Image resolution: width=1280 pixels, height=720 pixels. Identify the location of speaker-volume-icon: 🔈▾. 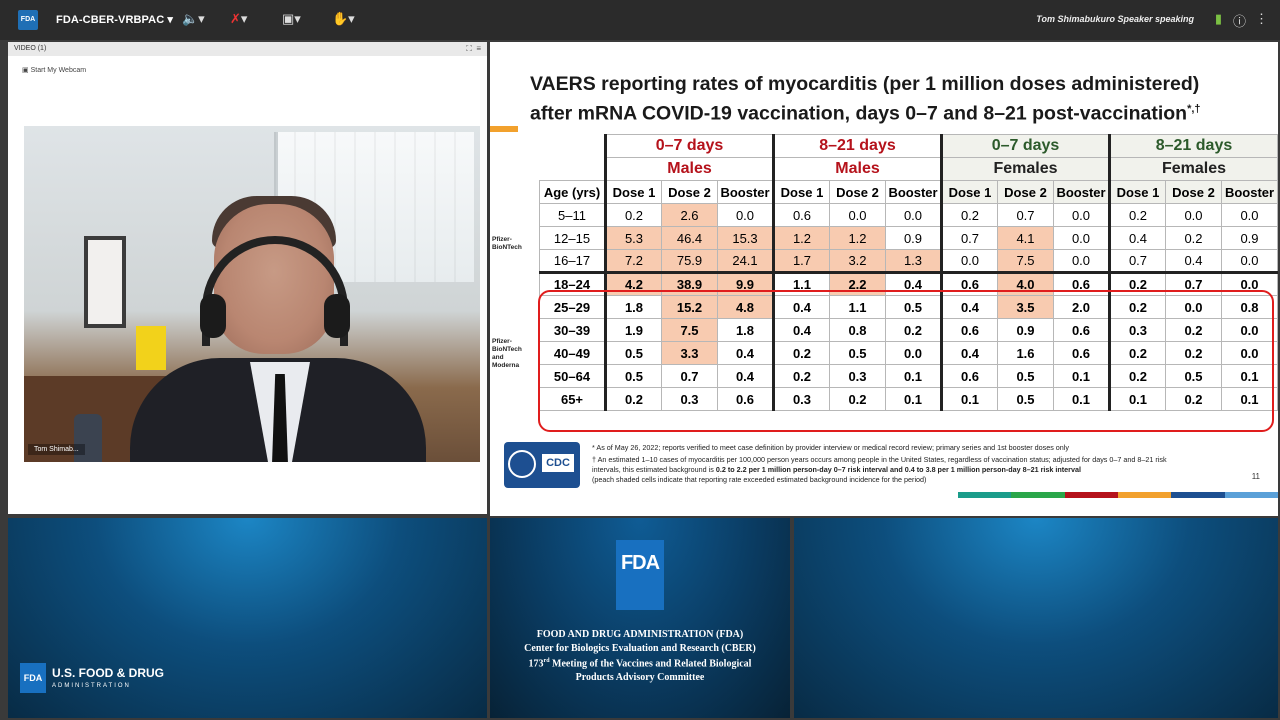
(193, 18).